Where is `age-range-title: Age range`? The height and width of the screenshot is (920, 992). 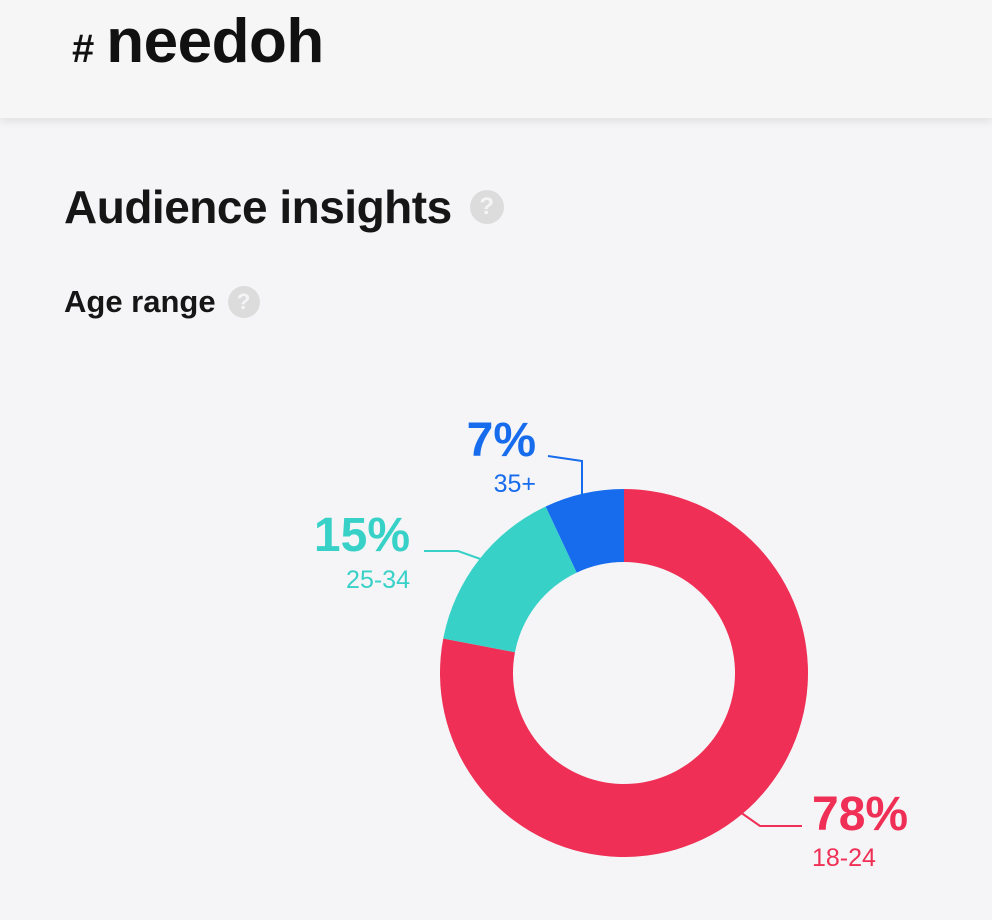 age-range-title: Age range is located at coordinates (140, 301).